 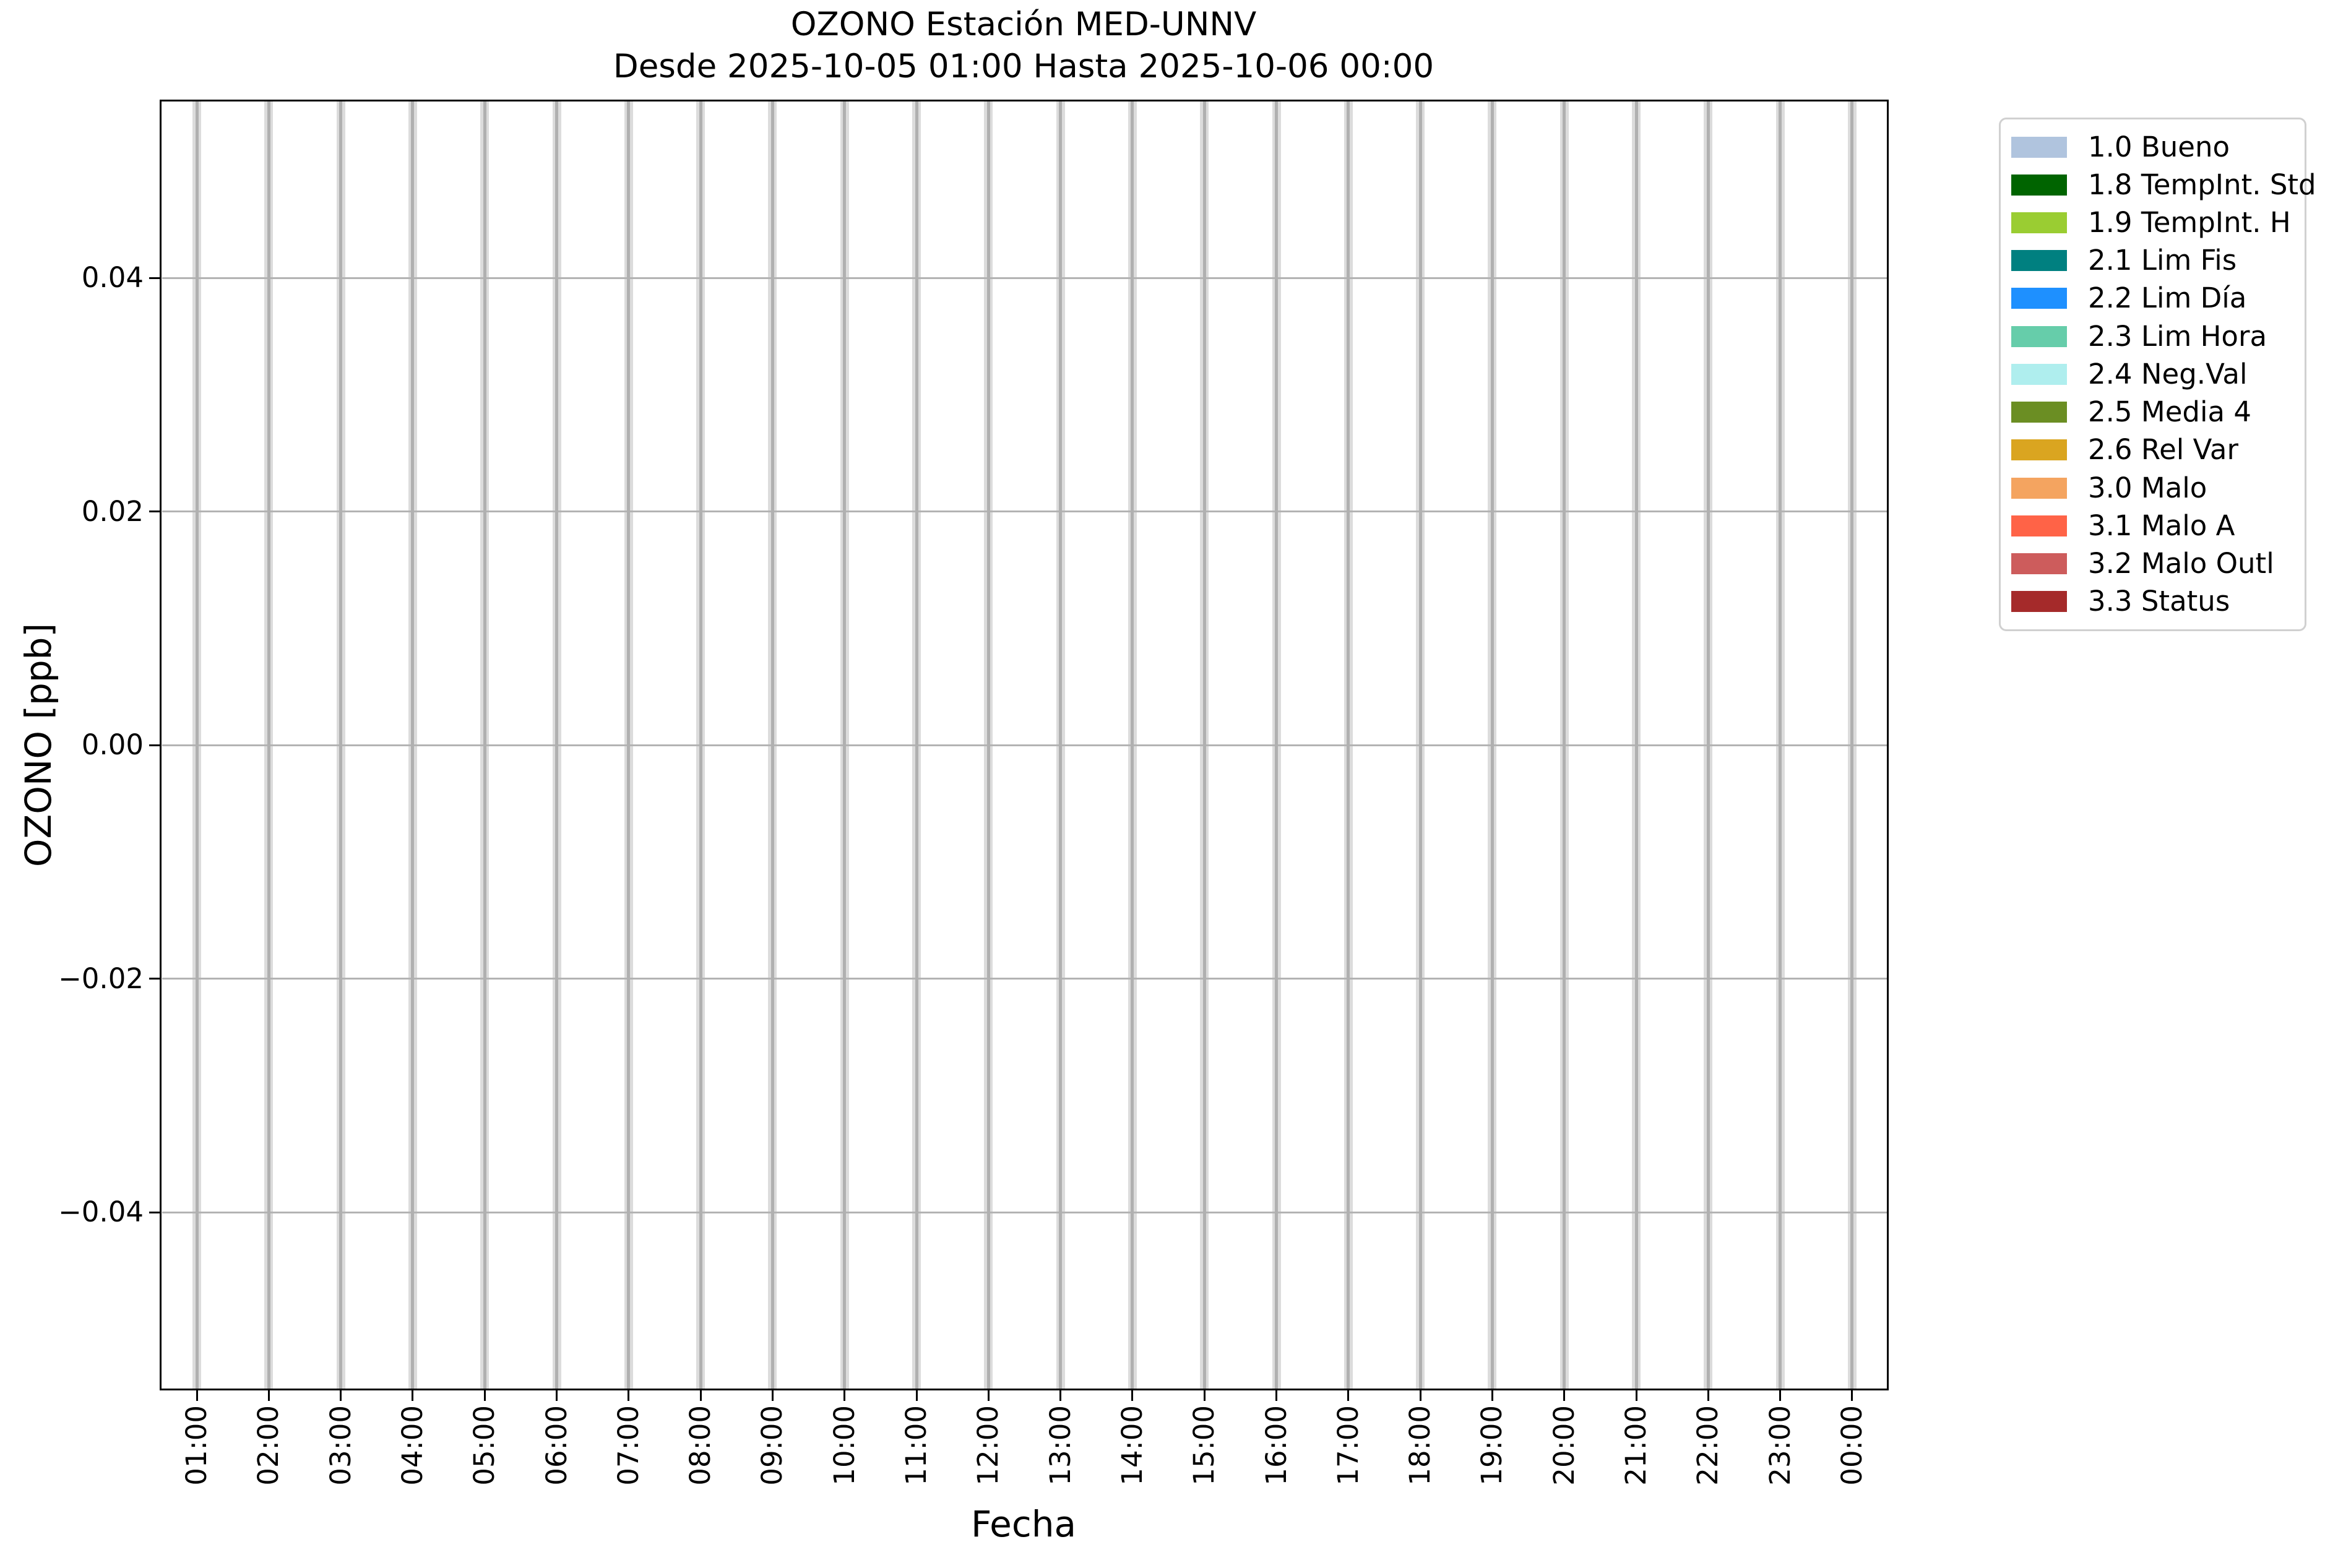 I want to click on x-tick-label: 04:00, so click(x=412, y=1445).